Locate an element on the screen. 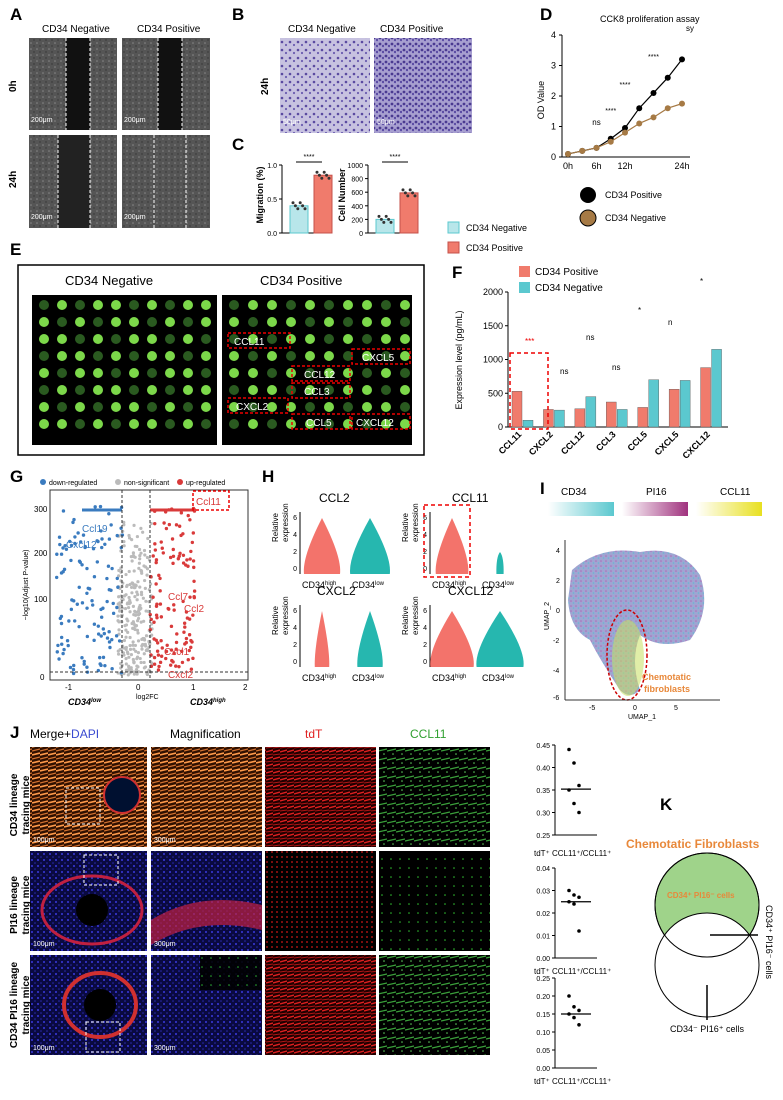 This screenshot has height=1100, width=783. panel-a-row-0h: 0h is located at coordinates (13, 86).